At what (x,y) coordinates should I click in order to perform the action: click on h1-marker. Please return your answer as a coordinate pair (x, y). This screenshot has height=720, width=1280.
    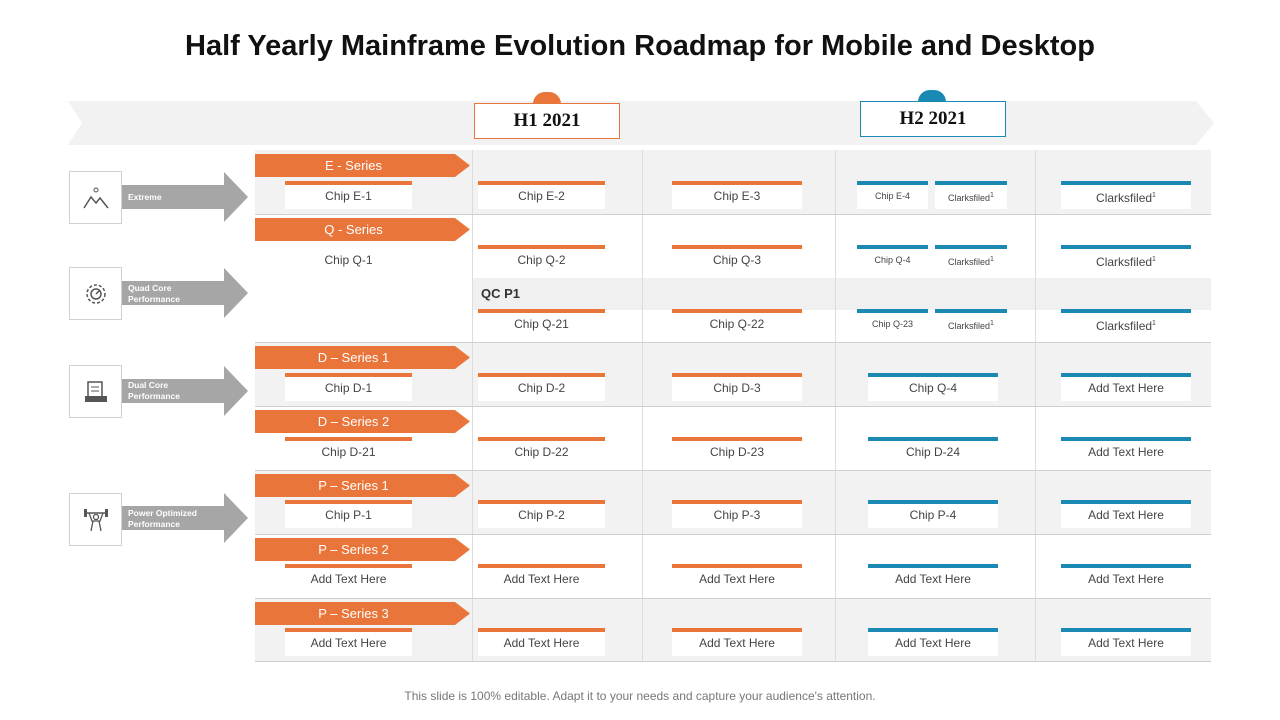
    Looking at the image, I should click on (547, 98).